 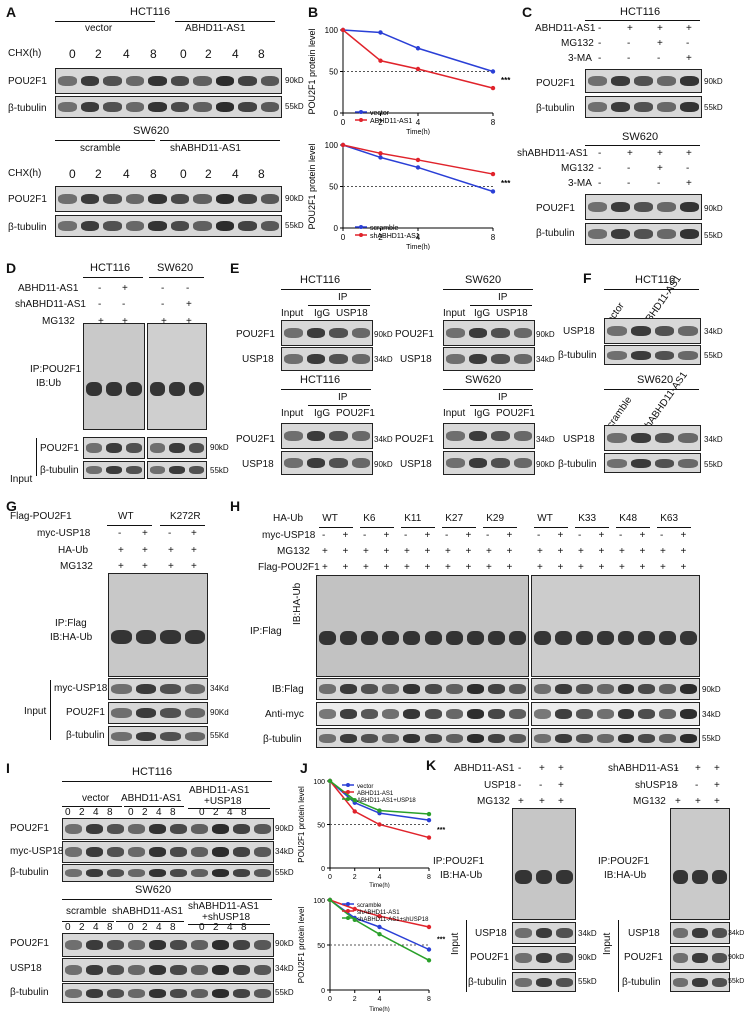 I want to click on input-label: Input, so click(x=455, y=943).